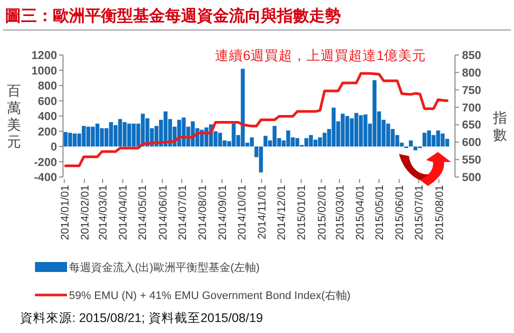 The width and height of the screenshot is (514, 333). Describe the element at coordinates (400, 212) in the screenshot. I see `x-tick-label: 2015/06/01` at that location.